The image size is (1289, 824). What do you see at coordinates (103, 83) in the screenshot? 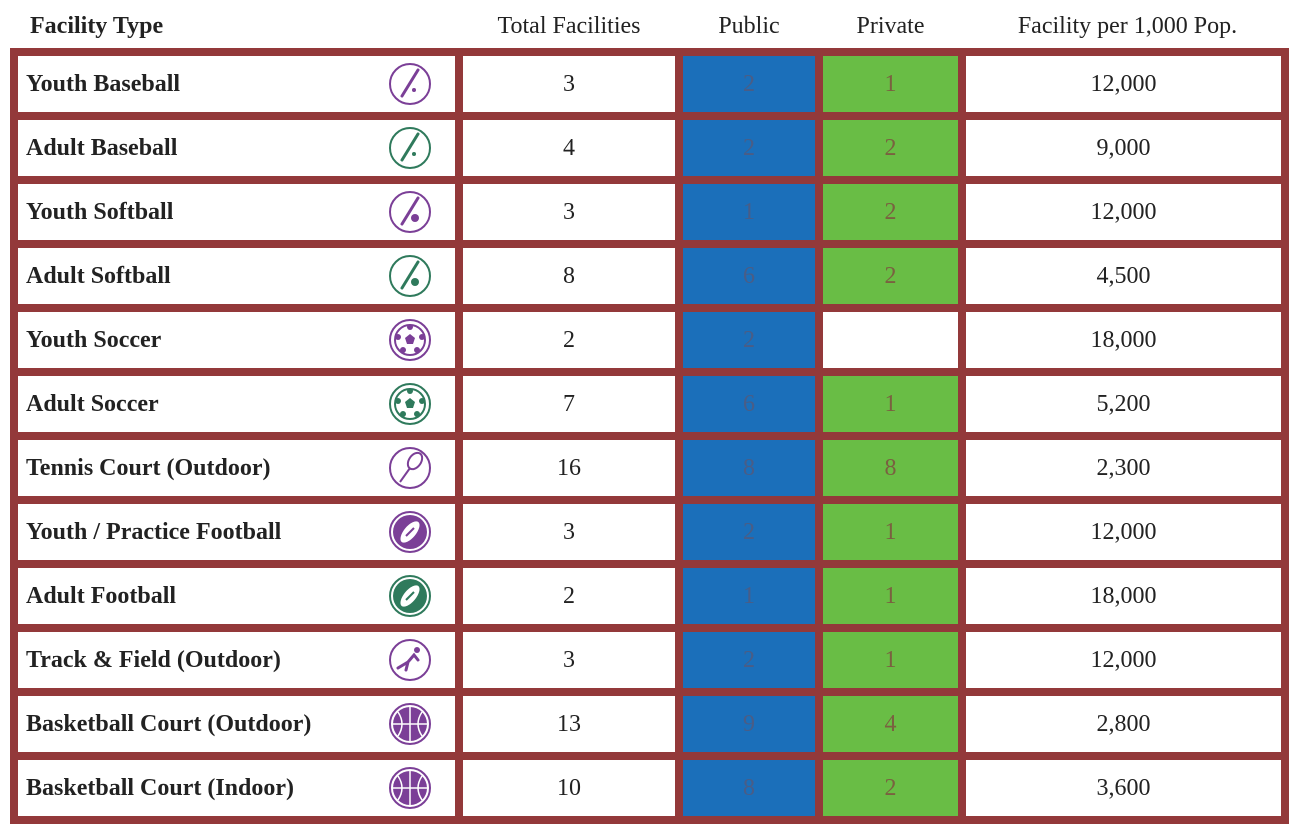
I see `cell-text: Youth Baseball` at bounding box center [103, 83].